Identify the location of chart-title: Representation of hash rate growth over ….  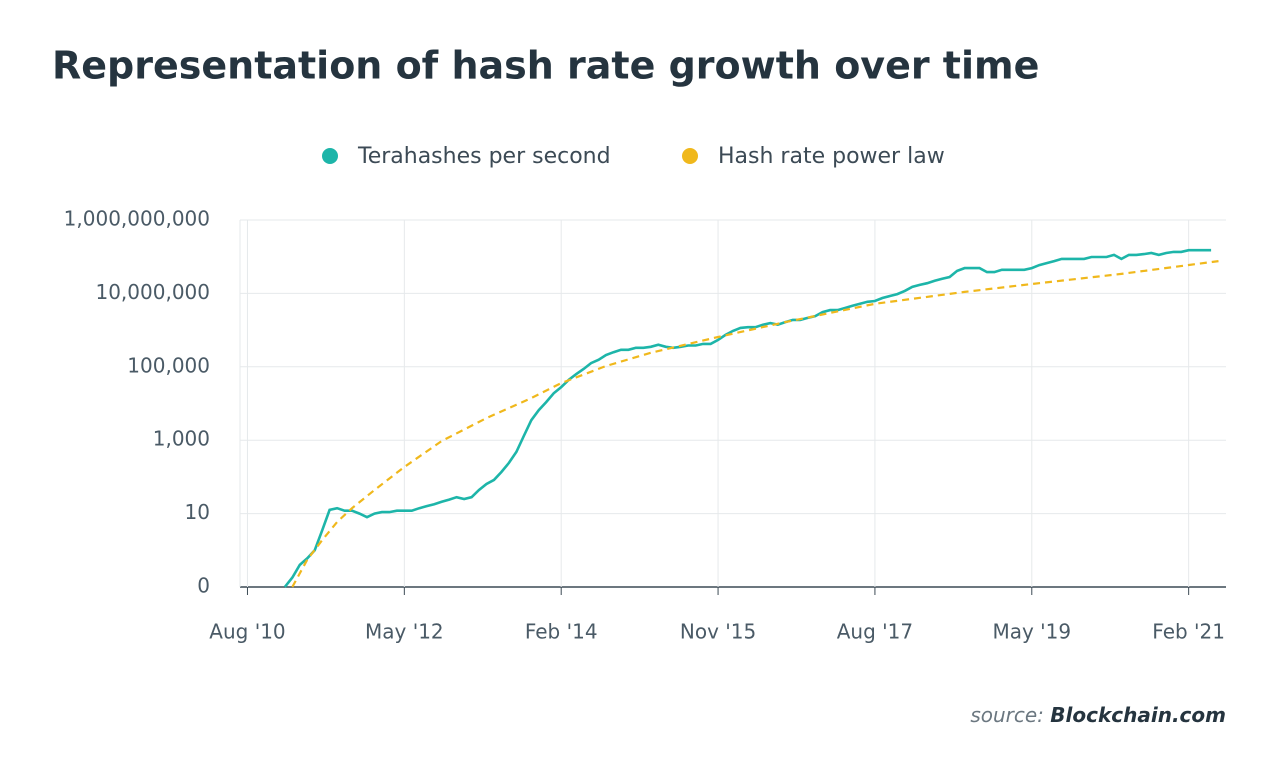
(545, 66).